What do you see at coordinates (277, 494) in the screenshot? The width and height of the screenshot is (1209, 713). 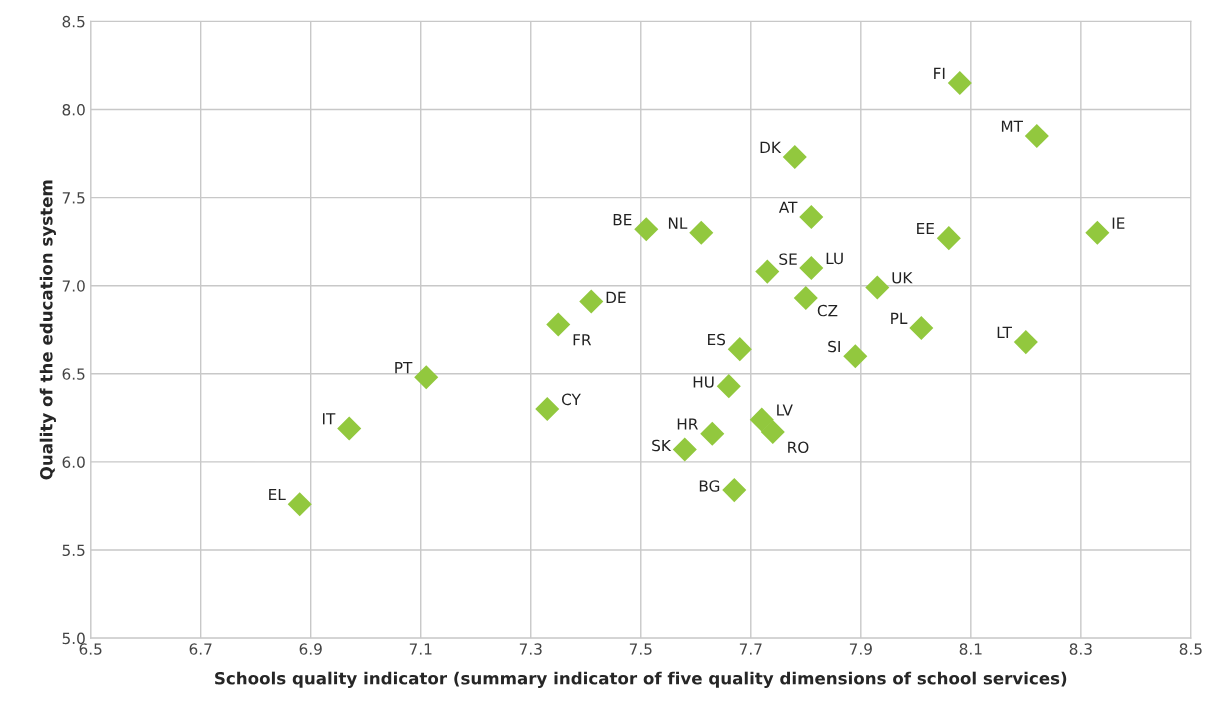 I see `annotation: EL` at bounding box center [277, 494].